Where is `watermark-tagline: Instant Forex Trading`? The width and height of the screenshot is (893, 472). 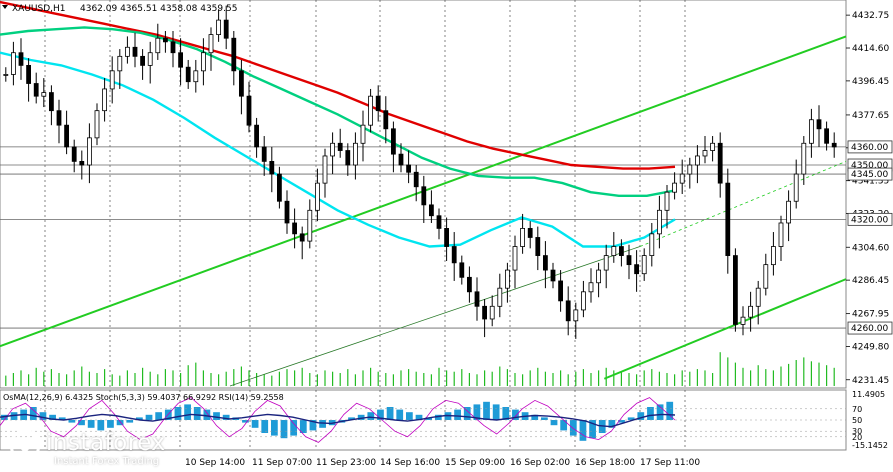
watermark-tagline: Instant Forex Trading is located at coordinates (107, 461).